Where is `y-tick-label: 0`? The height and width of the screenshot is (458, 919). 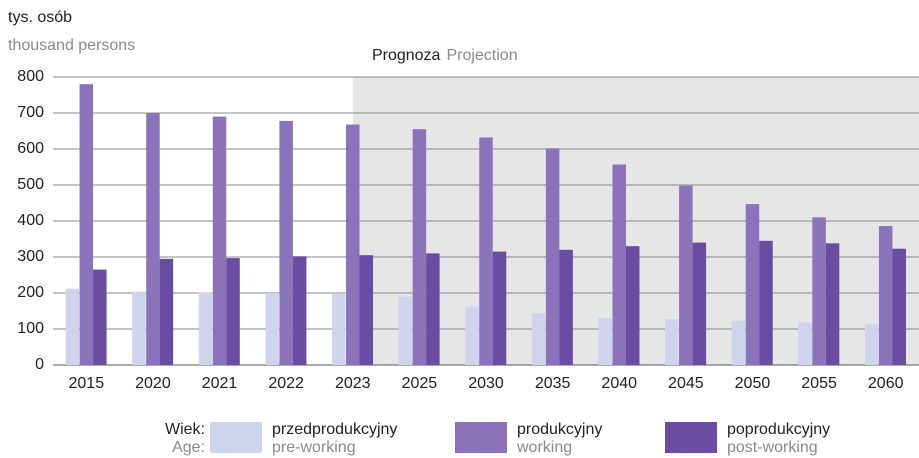
y-tick-label: 0 is located at coordinates (39, 364).